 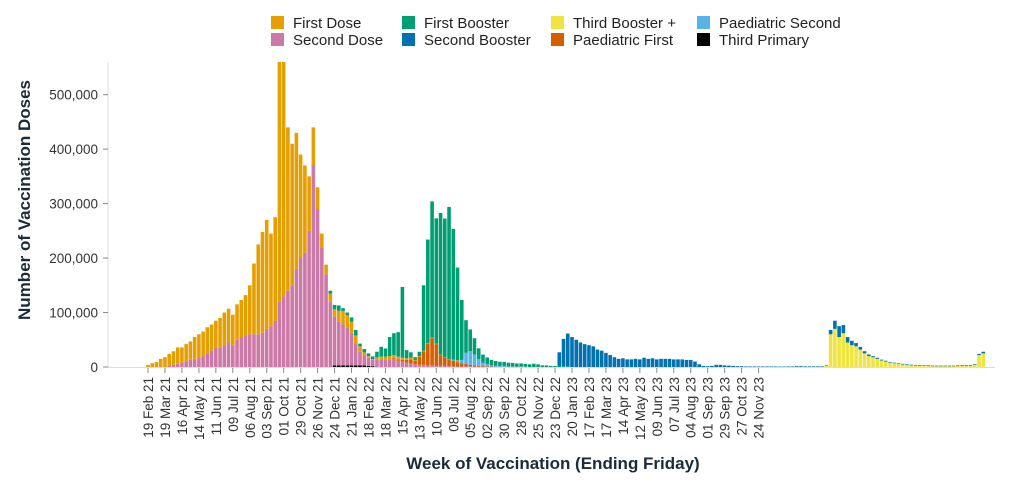 What do you see at coordinates (301, 406) in the screenshot?
I see `x-tick-label: 29 Oct 21` at bounding box center [301, 406].